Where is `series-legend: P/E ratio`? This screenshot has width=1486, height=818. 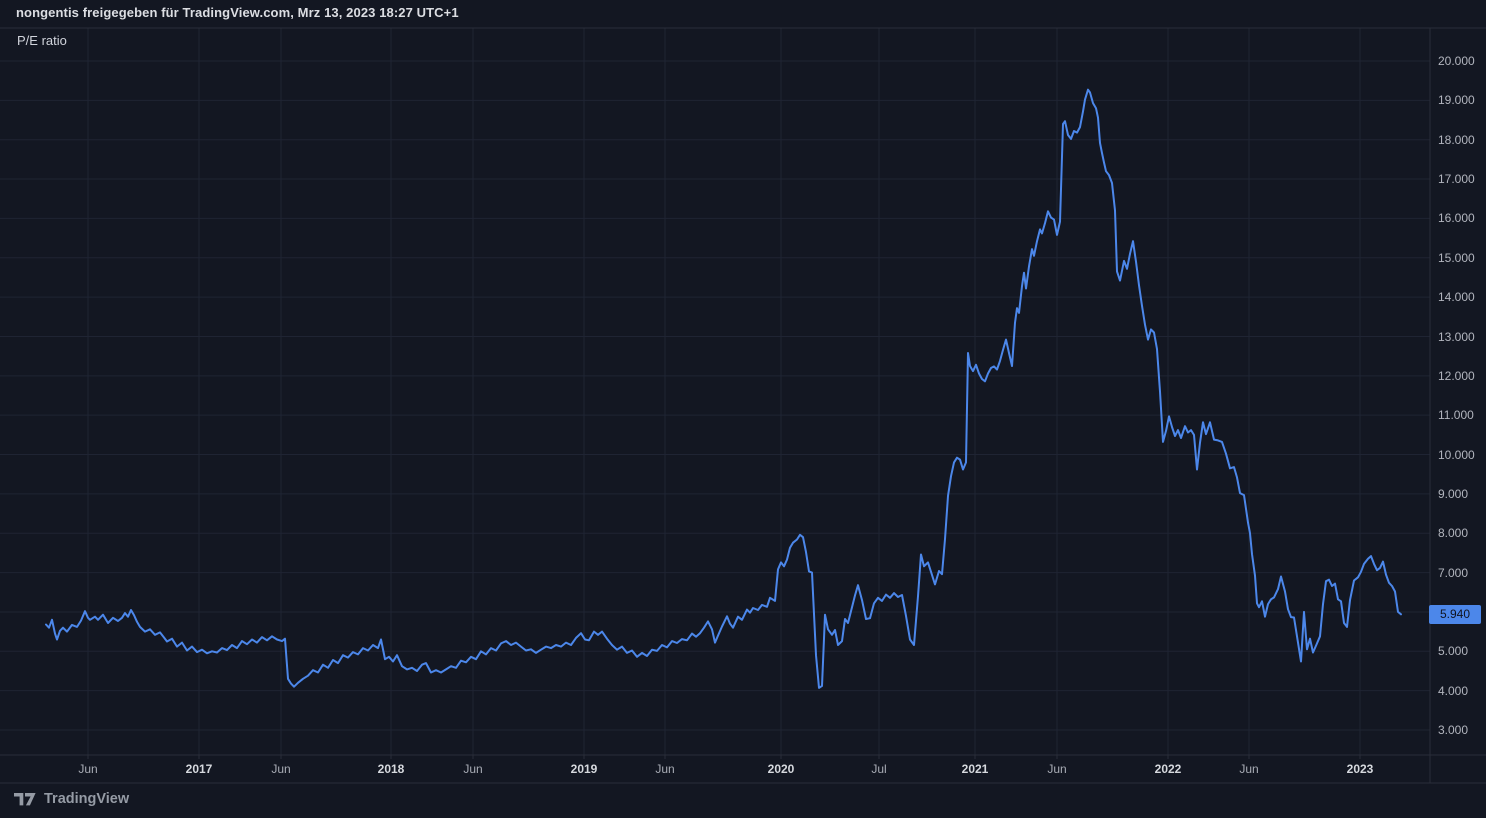 series-legend: P/E ratio is located at coordinates (42, 40).